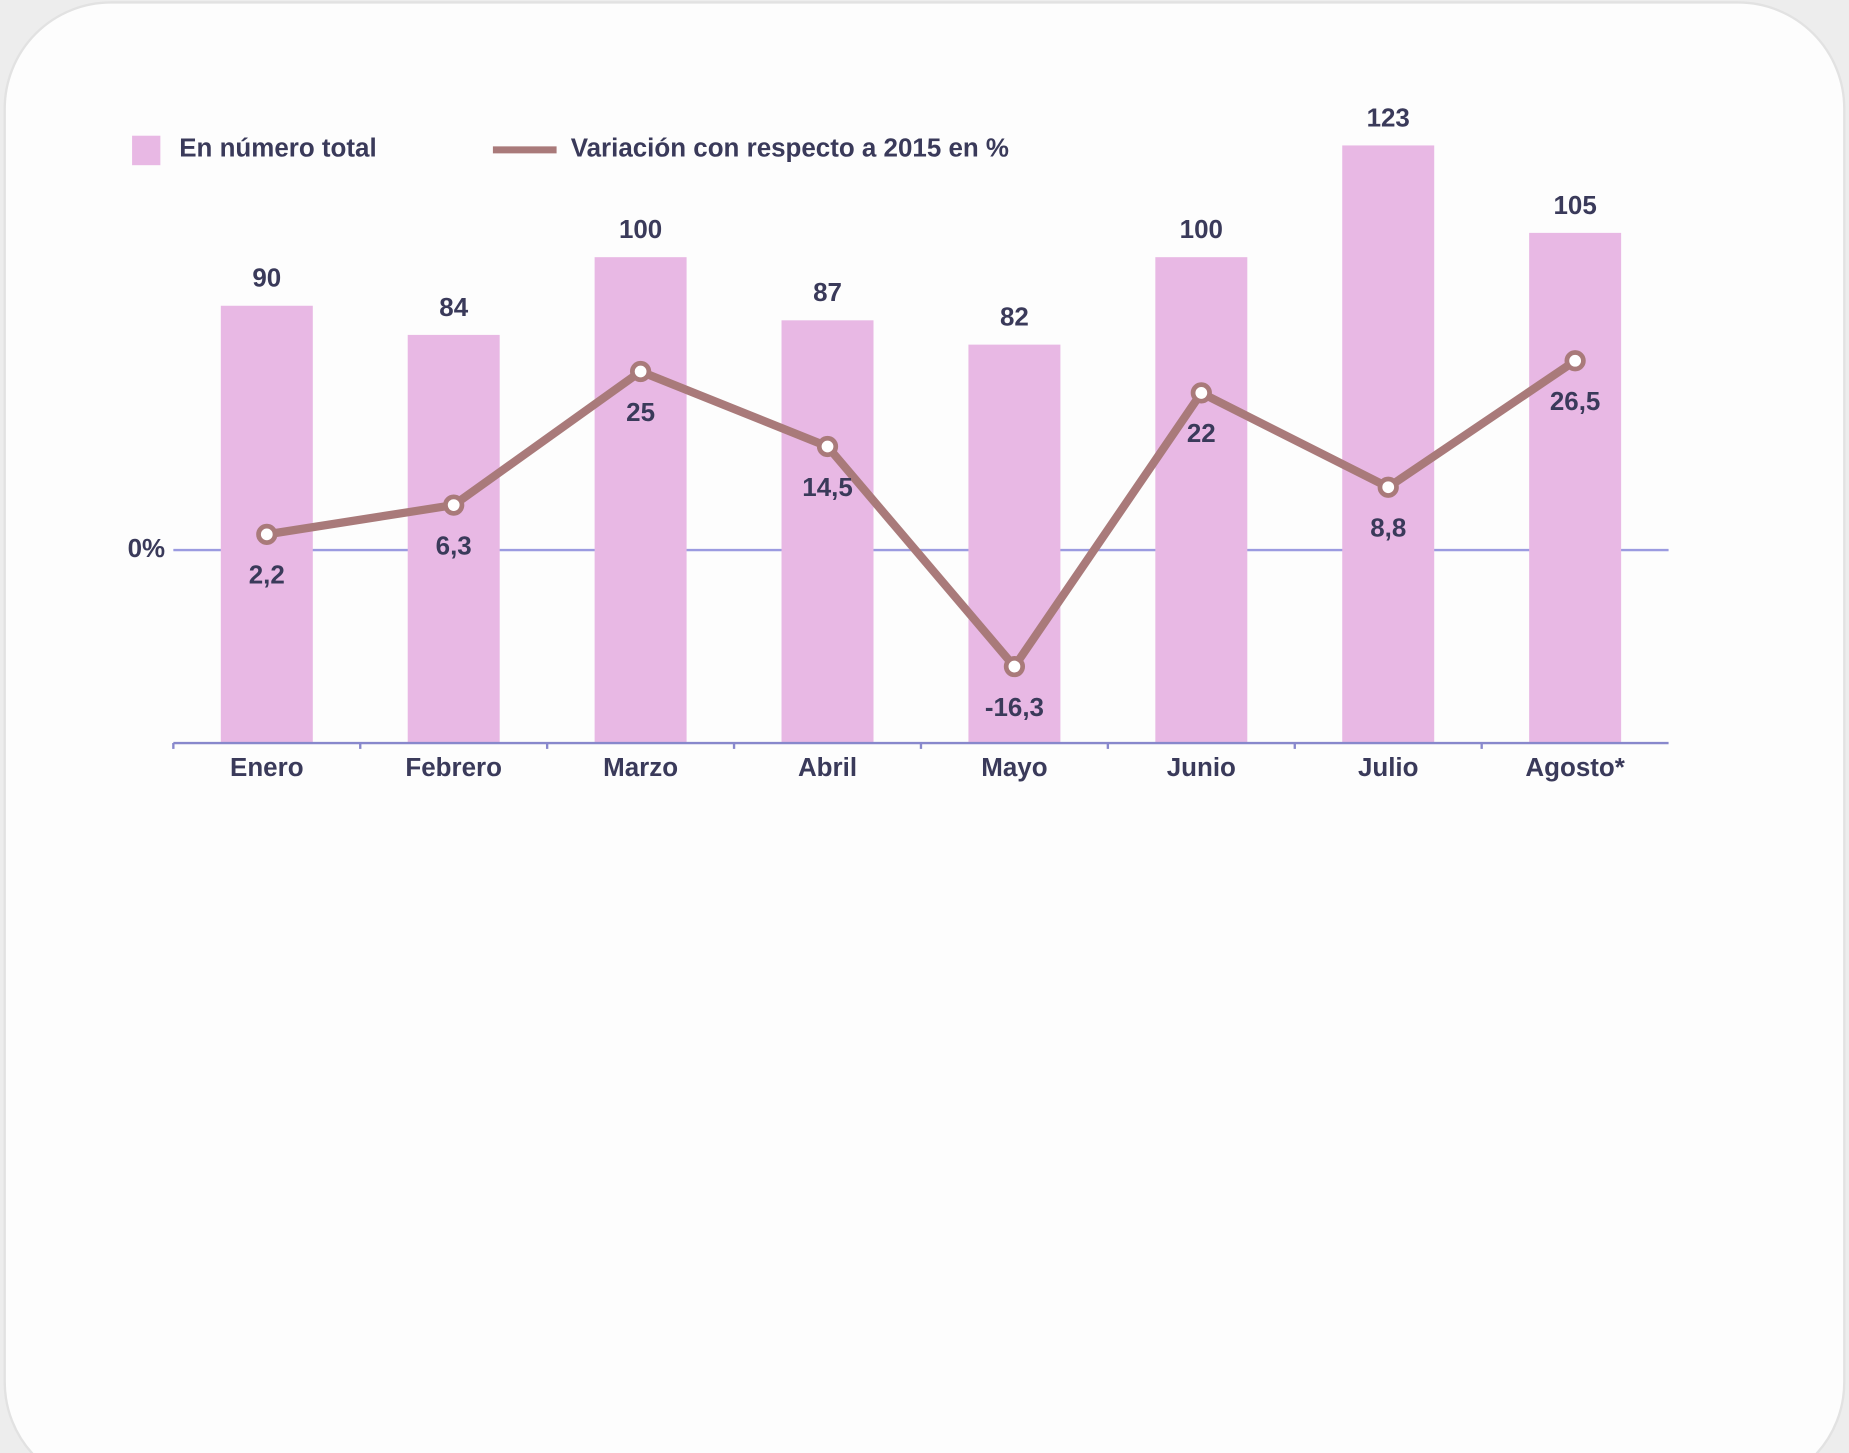 This screenshot has height=1453, width=1849. What do you see at coordinates (827, 488) in the screenshot?
I see `line-value-label: 14,5` at bounding box center [827, 488].